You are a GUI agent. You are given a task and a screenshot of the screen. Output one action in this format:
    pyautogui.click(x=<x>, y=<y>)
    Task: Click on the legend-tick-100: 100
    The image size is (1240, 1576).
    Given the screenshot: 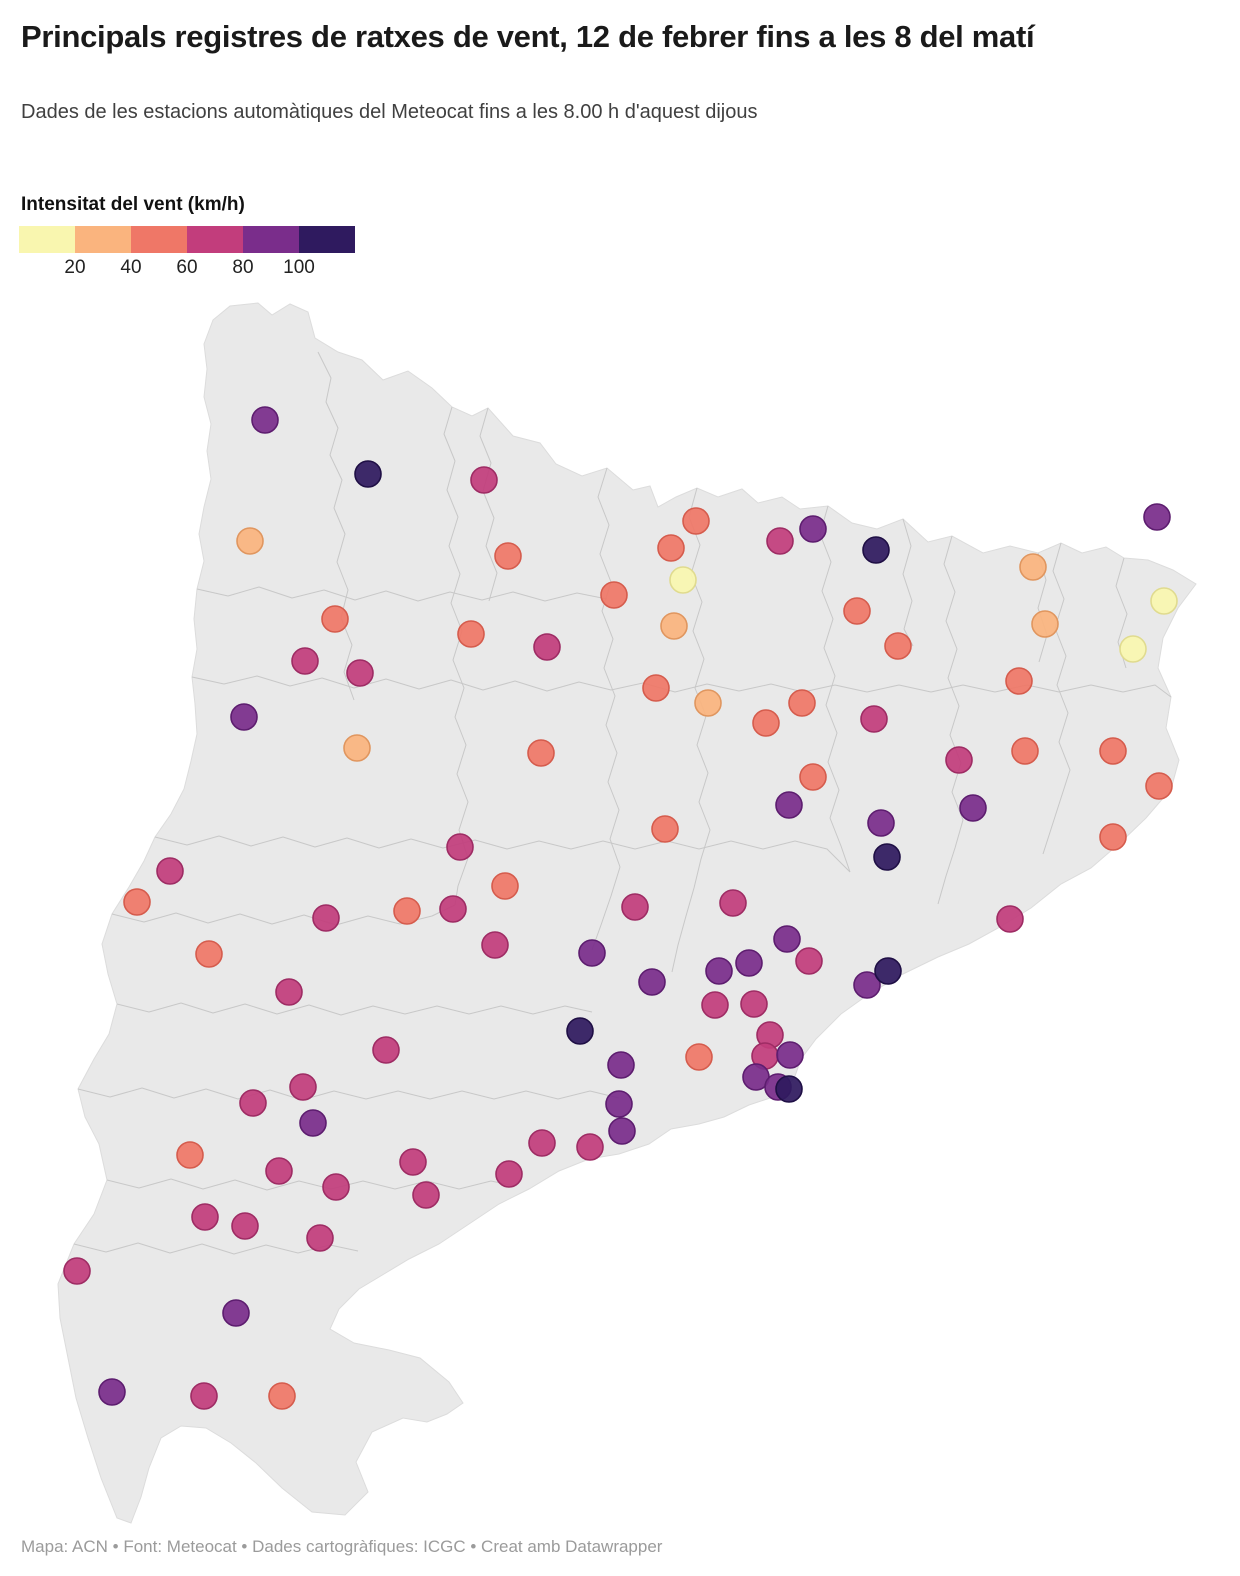 What is the action you would take?
    pyautogui.click(x=299, y=267)
    